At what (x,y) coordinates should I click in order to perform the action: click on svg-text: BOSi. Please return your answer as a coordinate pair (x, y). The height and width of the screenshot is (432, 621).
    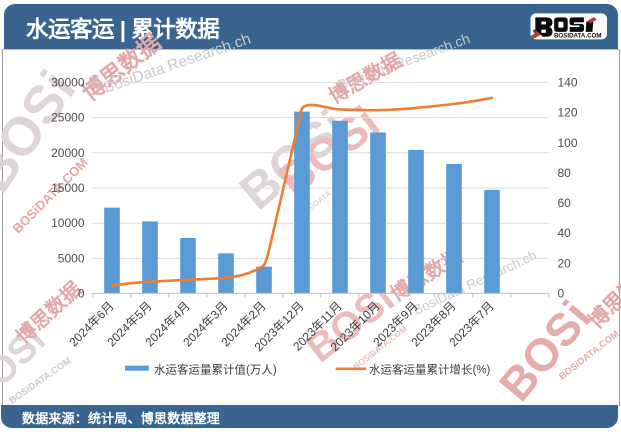
    Looking at the image, I should click on (545, 351).